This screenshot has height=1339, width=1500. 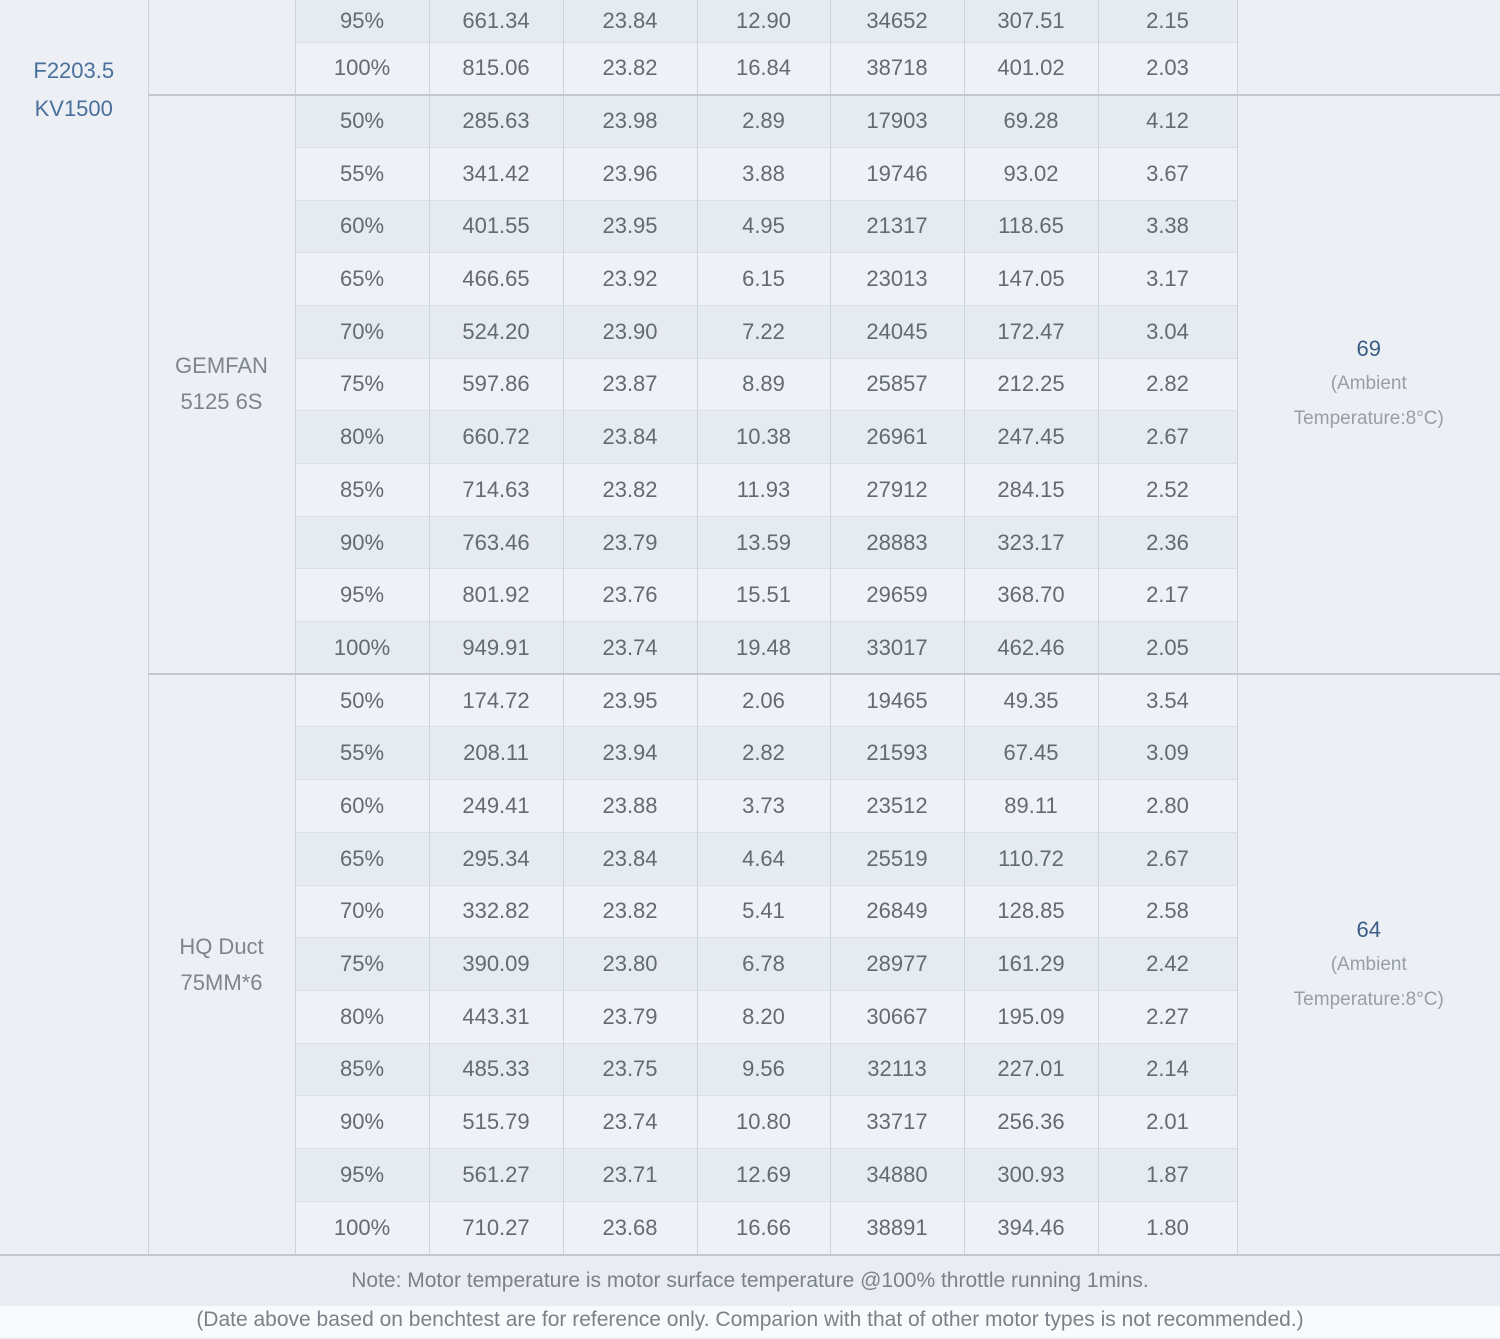 What do you see at coordinates (1168, 700) in the screenshot?
I see `efficiency-cell: 3.54` at bounding box center [1168, 700].